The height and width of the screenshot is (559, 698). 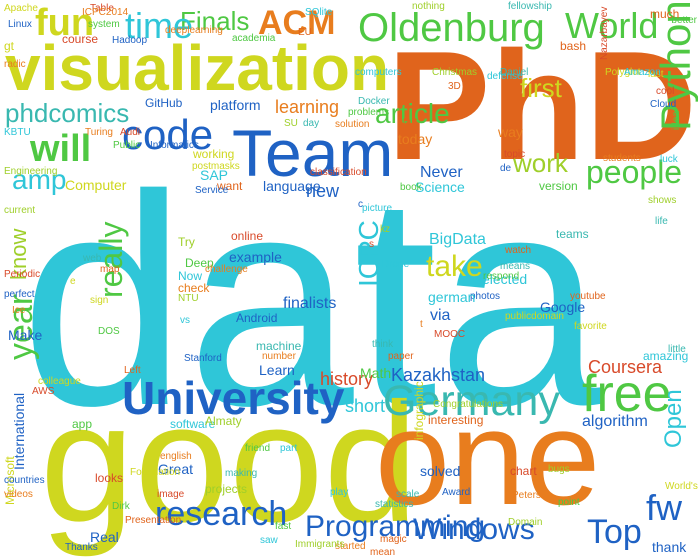 What do you see at coordinates (171, 494) in the screenshot?
I see `word-image: image` at bounding box center [171, 494].